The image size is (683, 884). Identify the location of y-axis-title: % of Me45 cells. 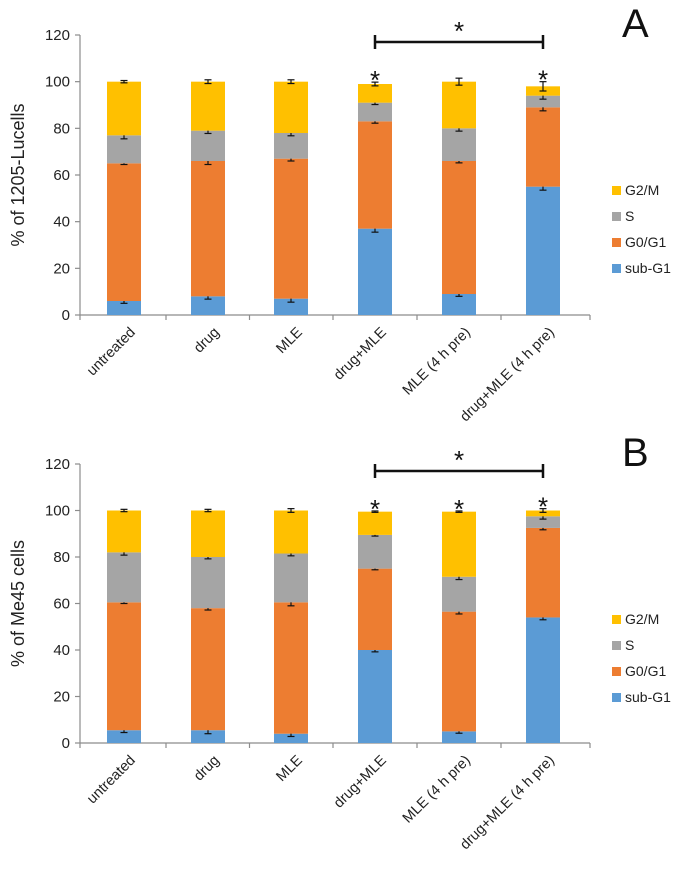
(18, 603).